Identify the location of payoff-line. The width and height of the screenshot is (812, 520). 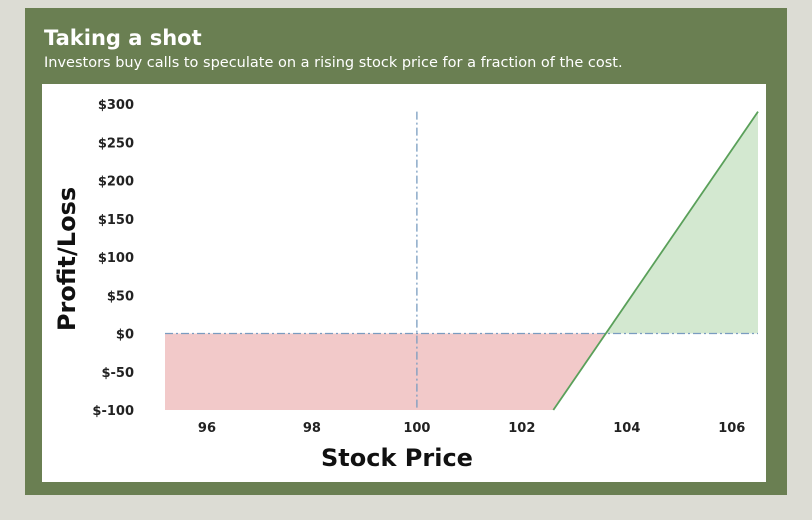
(655, 261).